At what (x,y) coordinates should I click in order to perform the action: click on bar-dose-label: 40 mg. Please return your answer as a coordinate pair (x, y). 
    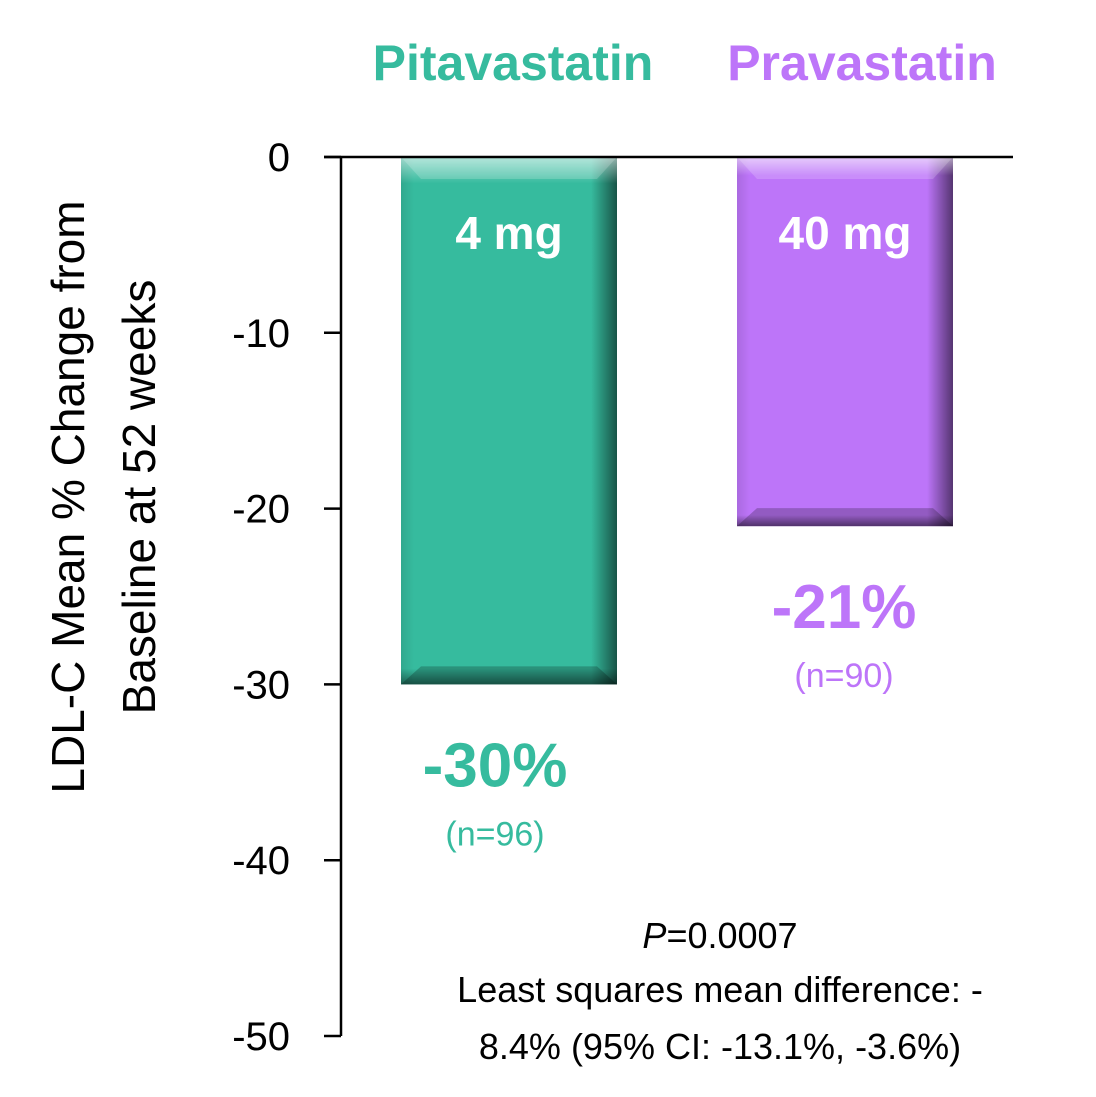
    Looking at the image, I should click on (845, 233).